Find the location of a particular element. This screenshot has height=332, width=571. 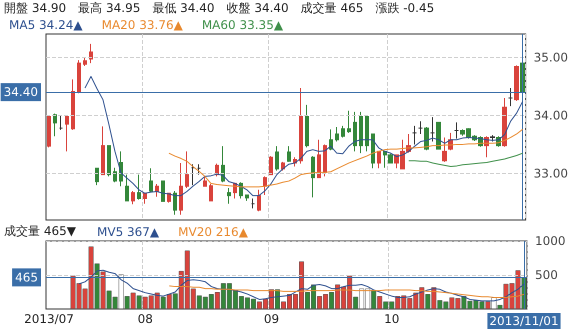

y-tick-label: 1000 is located at coordinates (550, 241).